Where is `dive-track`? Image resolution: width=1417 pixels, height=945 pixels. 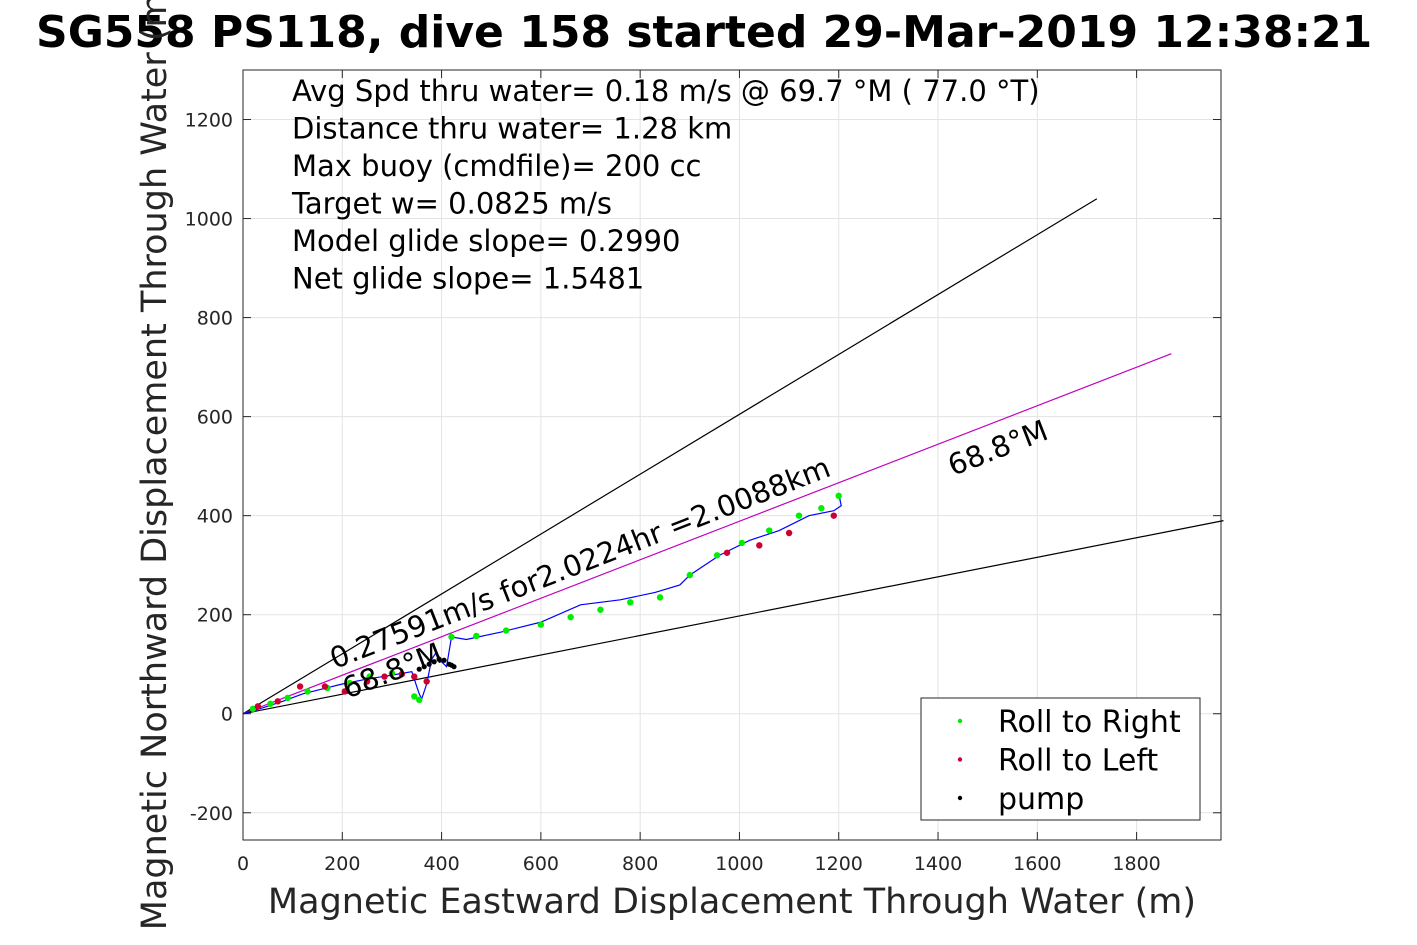 dive-track is located at coordinates (542, 604).